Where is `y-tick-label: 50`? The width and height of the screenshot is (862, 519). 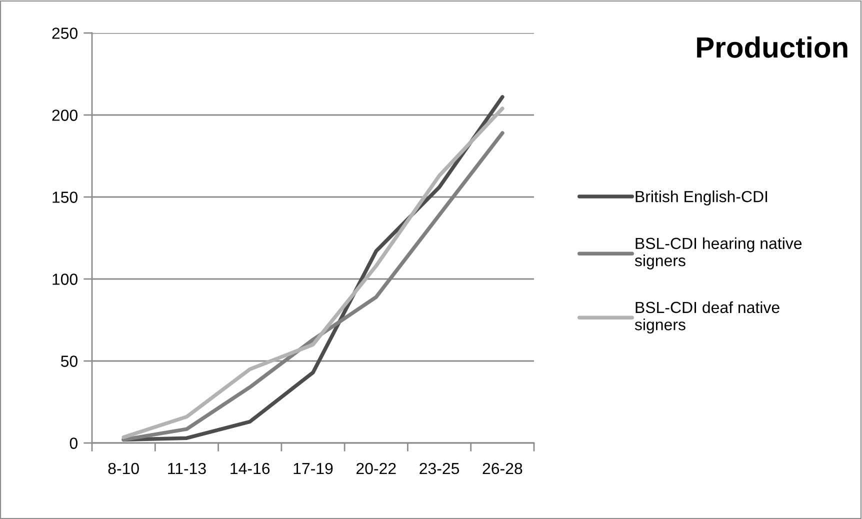
y-tick-label: 50 is located at coordinates (69, 361).